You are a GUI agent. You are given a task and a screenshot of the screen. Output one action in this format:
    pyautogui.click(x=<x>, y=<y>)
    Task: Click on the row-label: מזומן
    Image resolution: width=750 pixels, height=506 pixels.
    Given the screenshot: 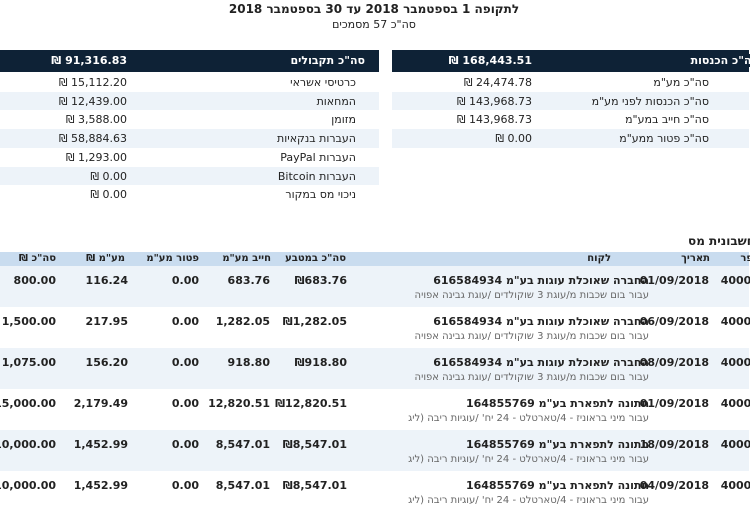 What is the action you would take?
    pyautogui.click(x=344, y=120)
    